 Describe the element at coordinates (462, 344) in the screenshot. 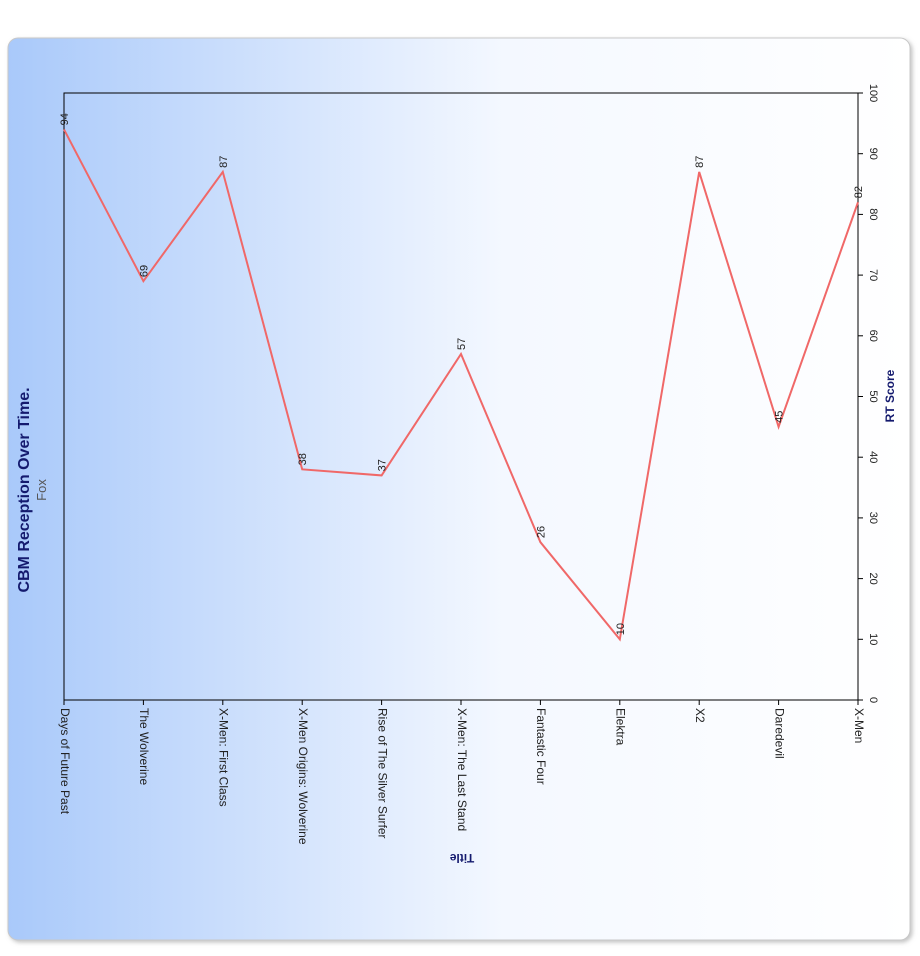

I see `data-label: 57` at that location.